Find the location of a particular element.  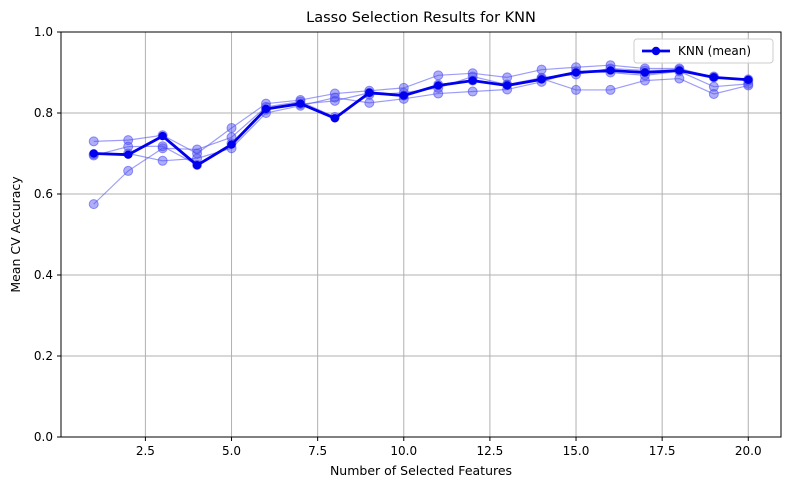

y-axis-title: Mean CV Accuracy is located at coordinates (15, 234).